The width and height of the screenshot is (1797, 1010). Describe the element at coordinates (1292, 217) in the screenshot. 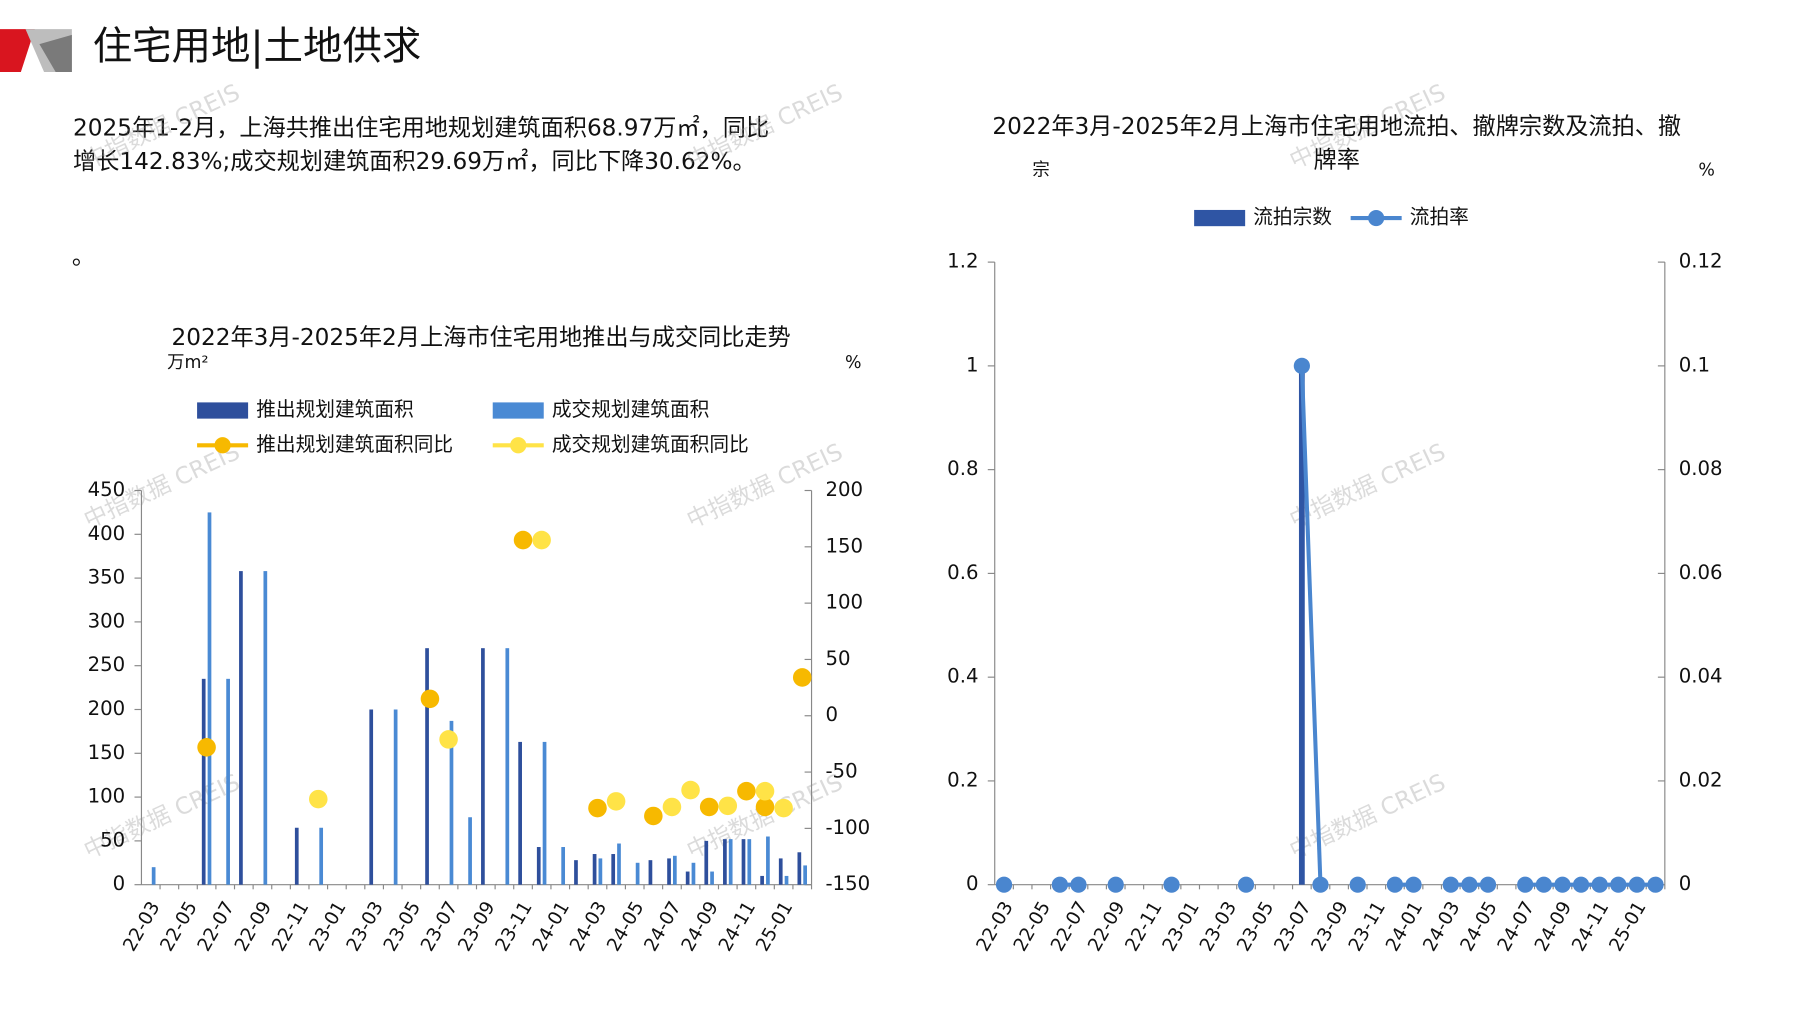

I see `legend-label: 流拍宗数` at that location.